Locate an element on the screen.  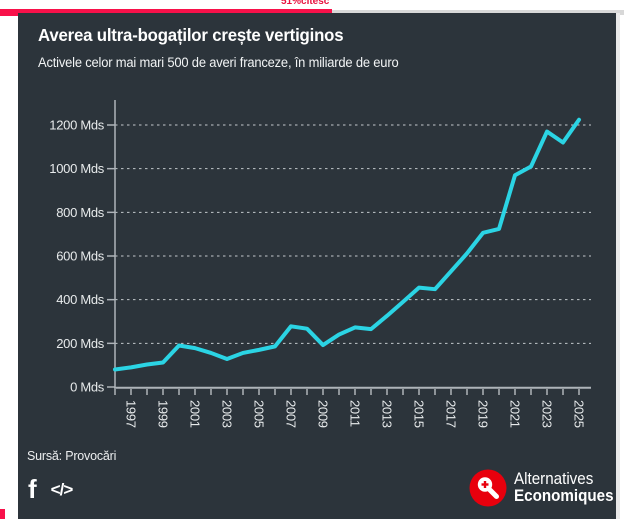
brand-logo: Alternatives Economiques is located at coordinates (545, 488).